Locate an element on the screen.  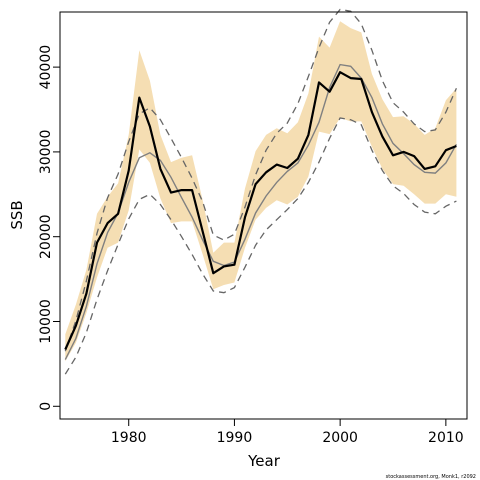
y-axis: 0 10000 20000 30000 40000 is located at coordinates (49, 228).